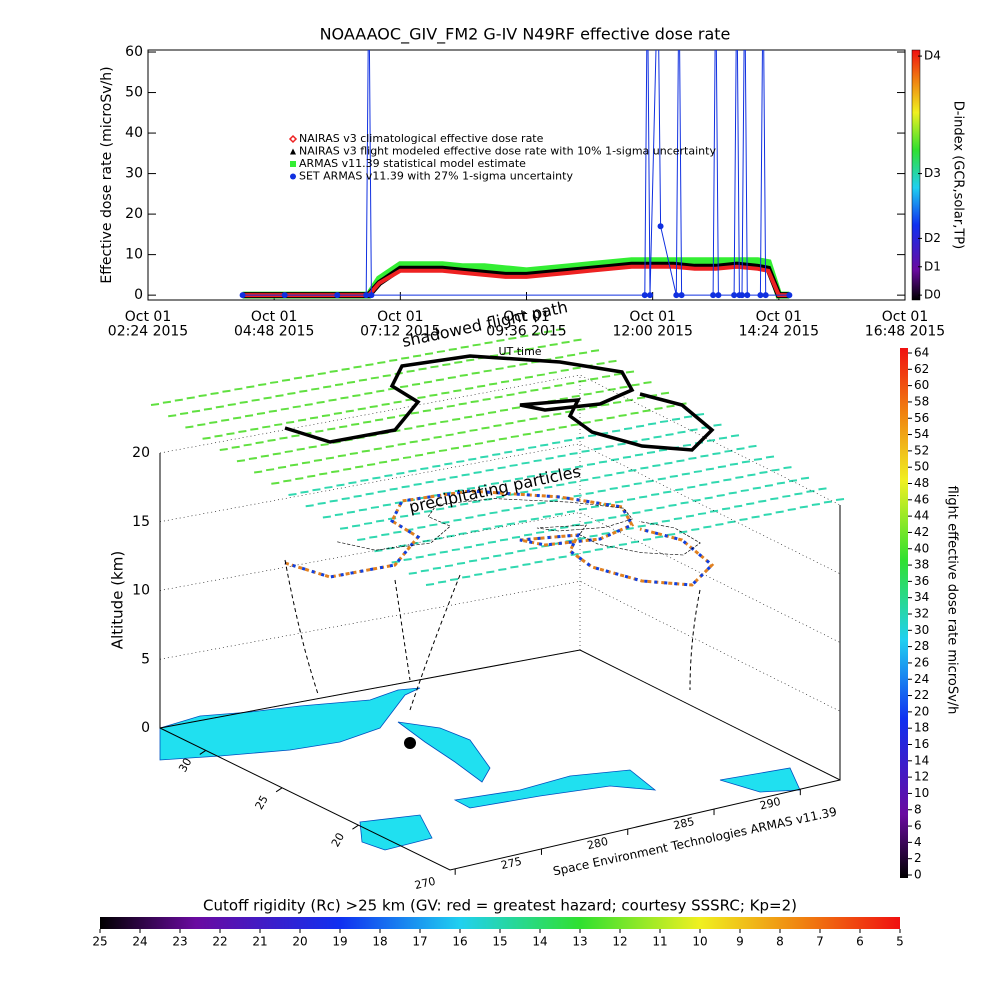 The image size is (1000, 1000). What do you see at coordinates (134, 174) in the screenshot?
I see `y-tick-label: 30` at bounding box center [134, 174].